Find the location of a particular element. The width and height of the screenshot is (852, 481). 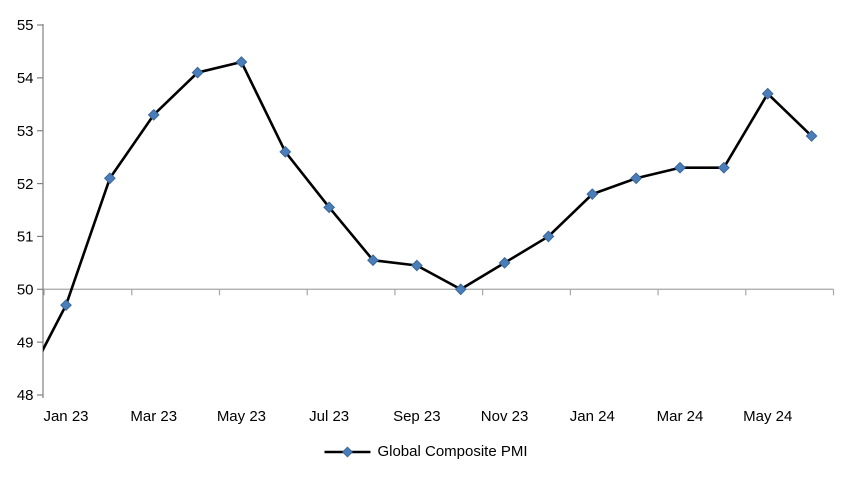

legend-diamond-icon is located at coordinates (347, 451).